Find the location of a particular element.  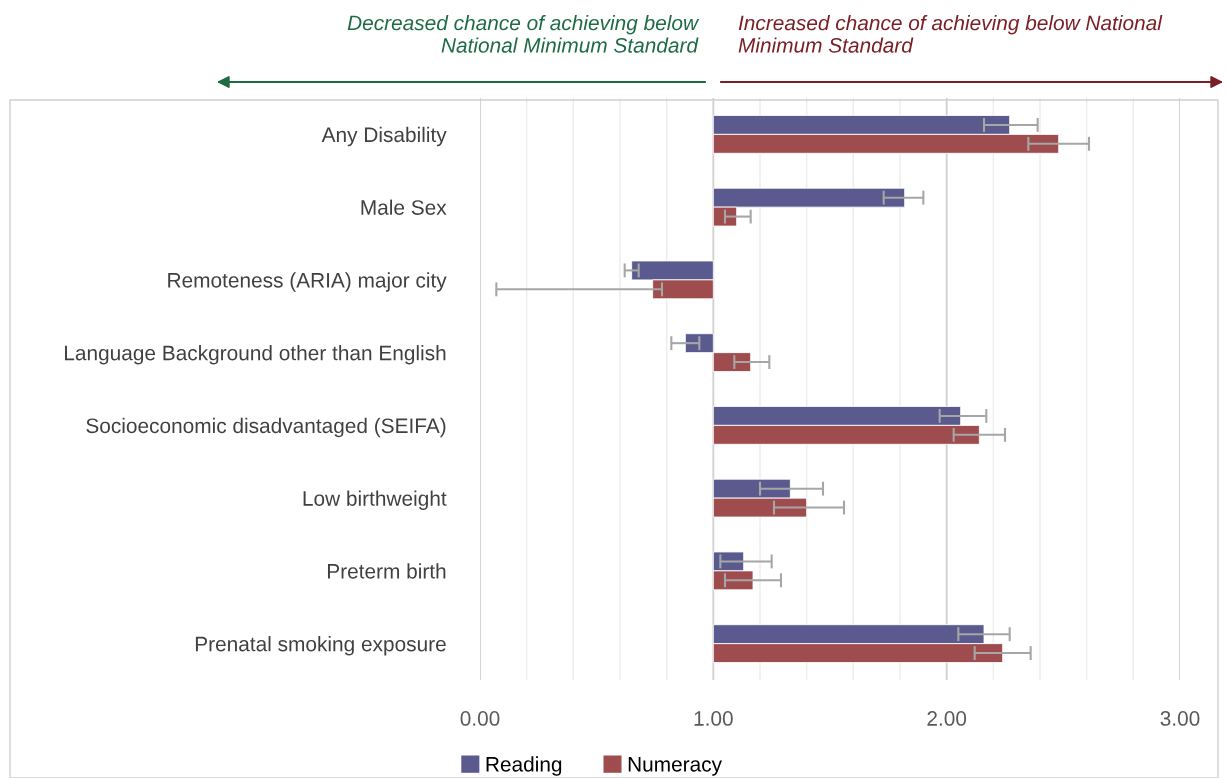

x-tick-label: 0.00 is located at coordinates (480, 718).